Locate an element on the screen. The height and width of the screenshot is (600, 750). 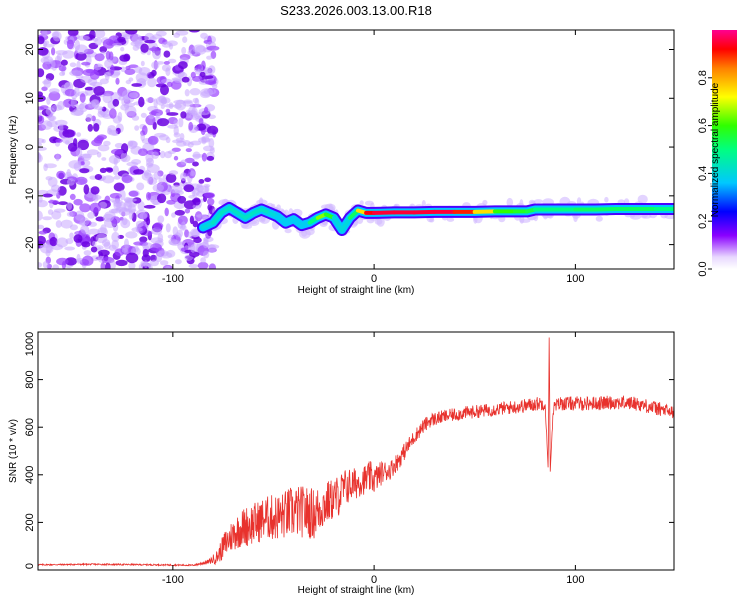
heatmap-noise-region is located at coordinates (129, 149).